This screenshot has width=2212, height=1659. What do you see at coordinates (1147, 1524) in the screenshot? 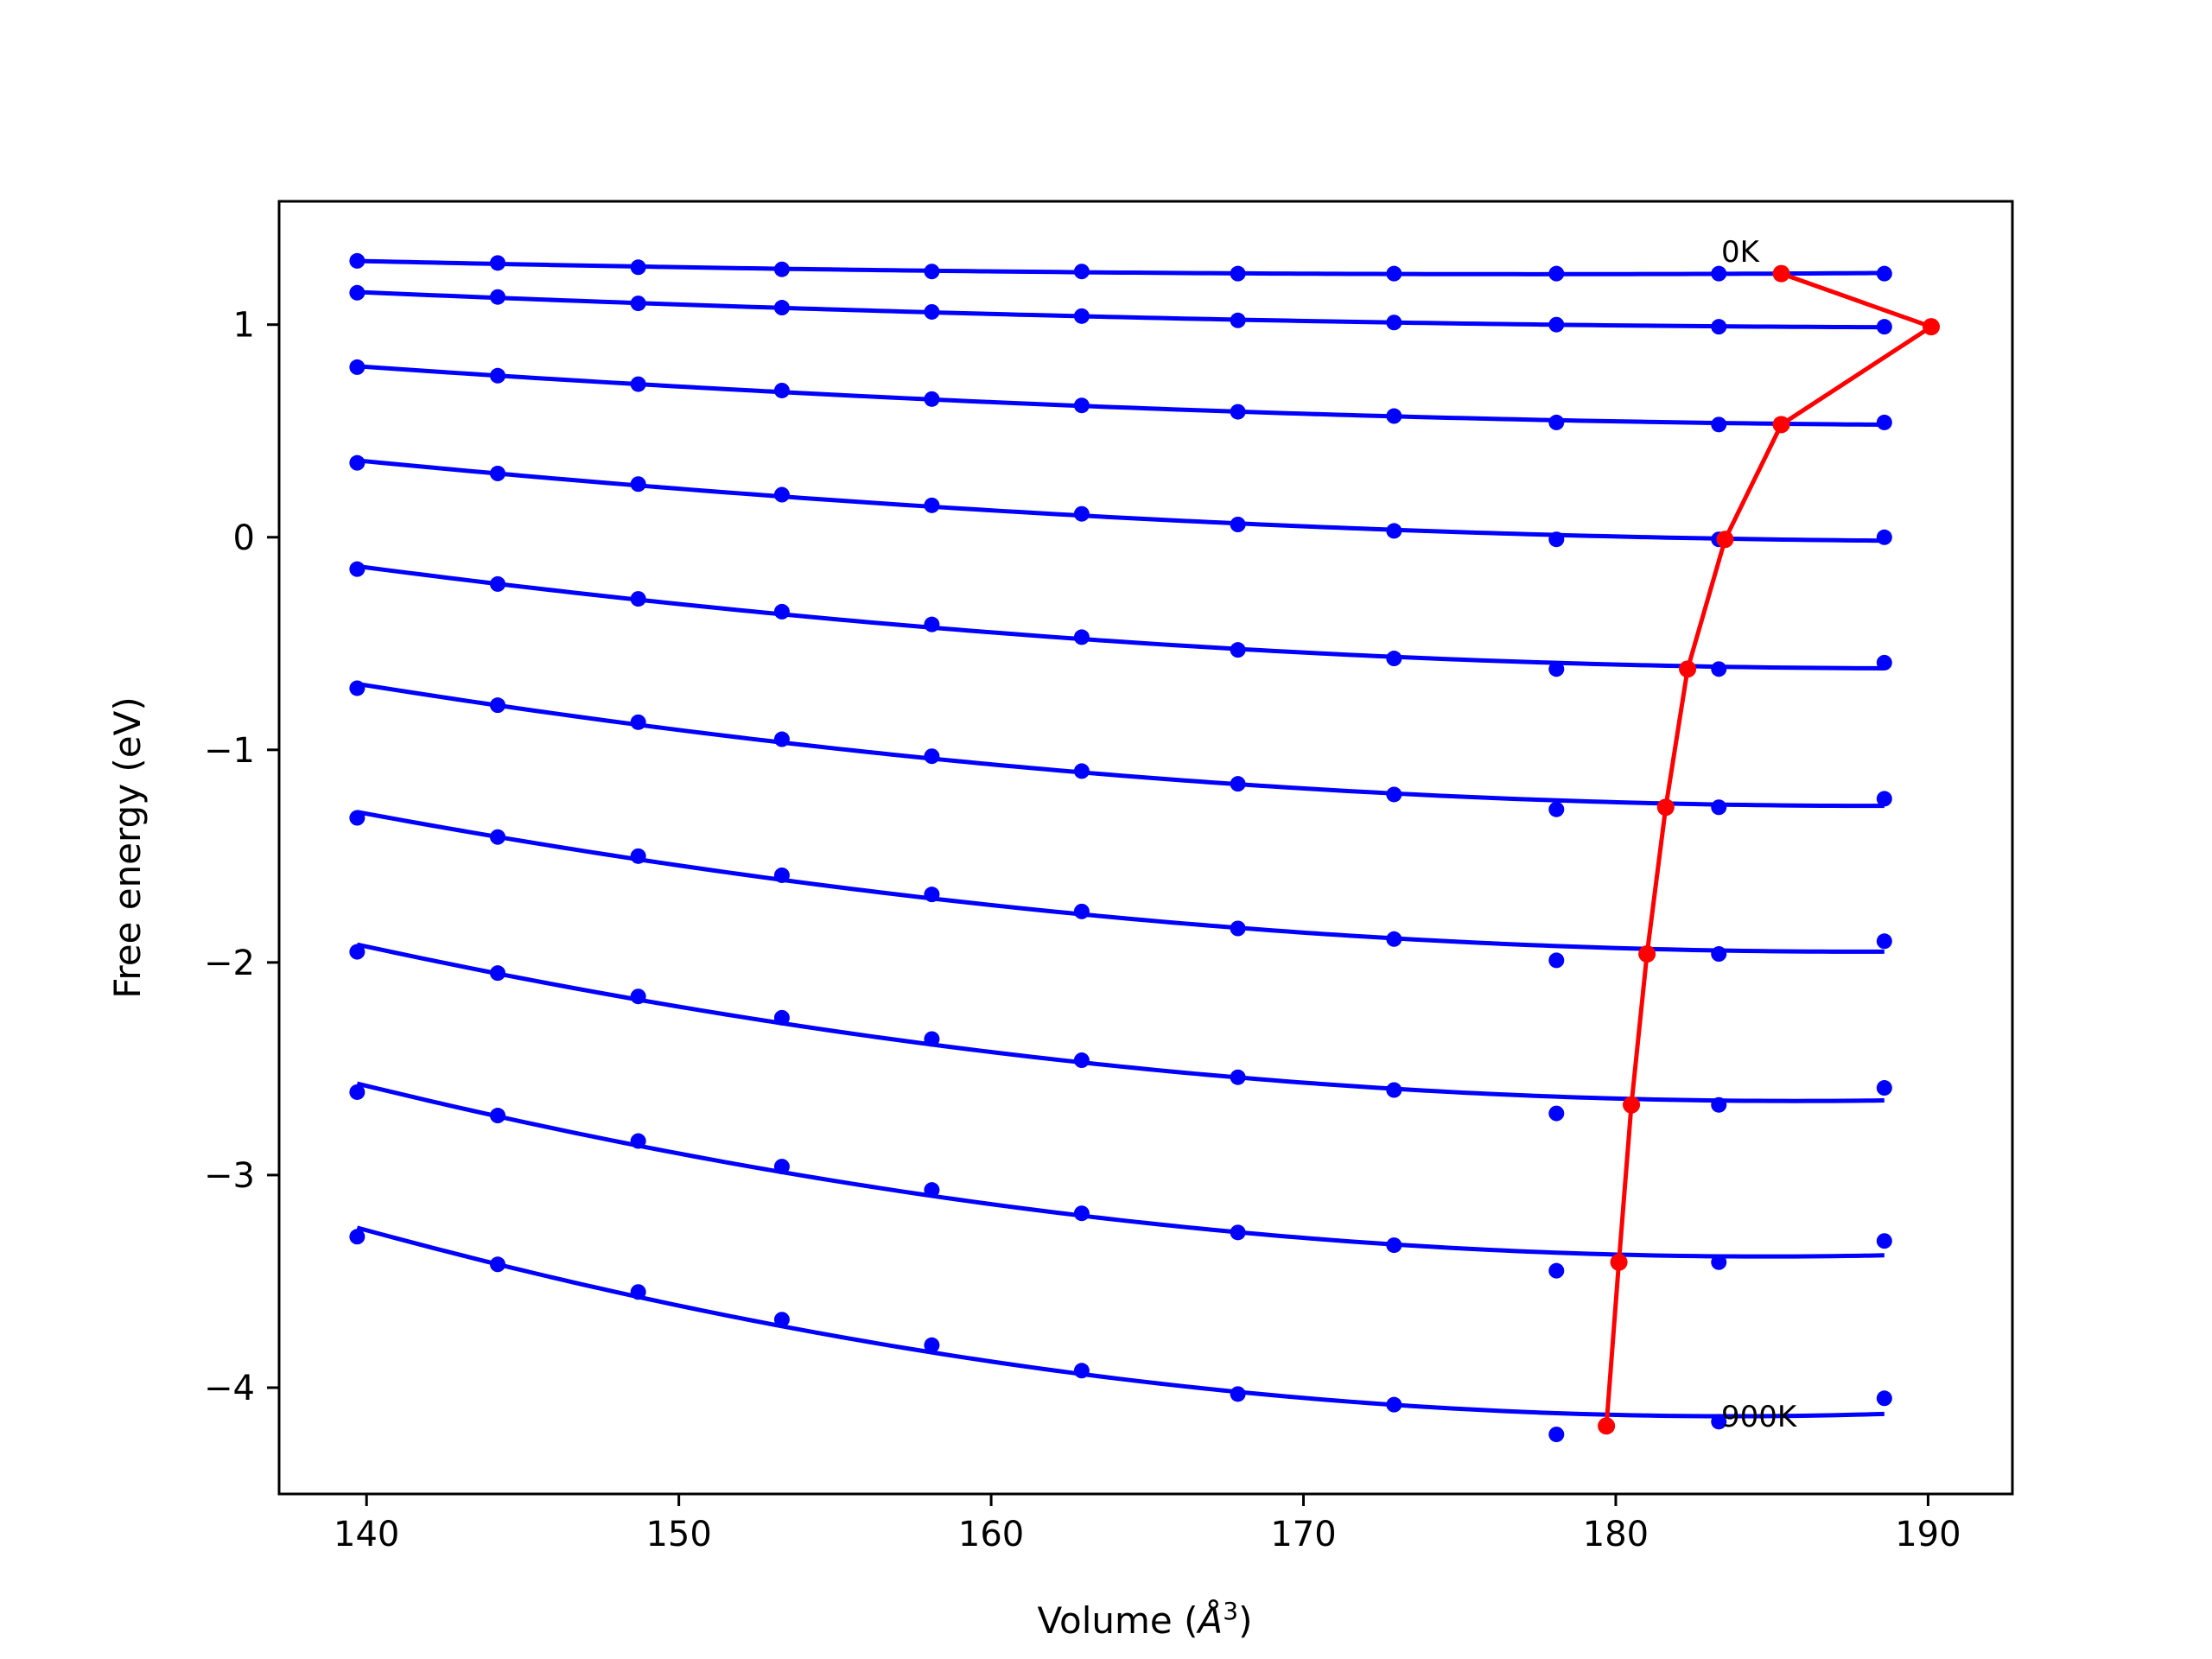
I see `x-axis-ticks: 140 150 160 170 180 190` at bounding box center [1147, 1524].